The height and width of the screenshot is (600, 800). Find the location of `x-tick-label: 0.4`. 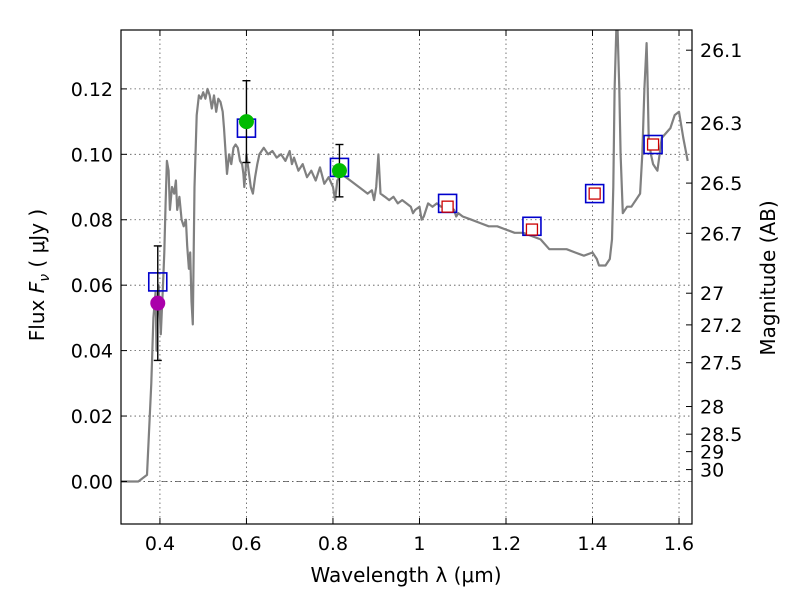

x-tick-label: 0.4 is located at coordinates (160, 544).